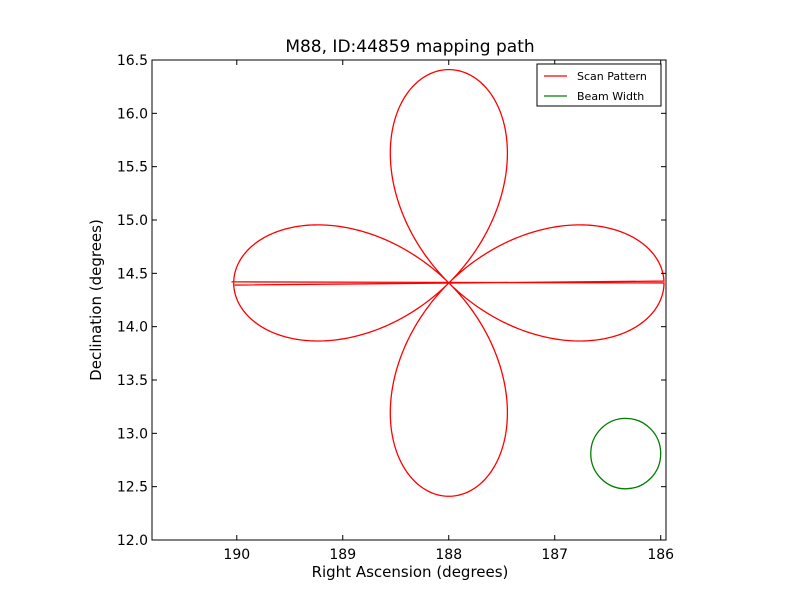 The image size is (800, 600). Describe the element at coordinates (132, 541) in the screenshot. I see `y-tick-label: 12.0` at that location.